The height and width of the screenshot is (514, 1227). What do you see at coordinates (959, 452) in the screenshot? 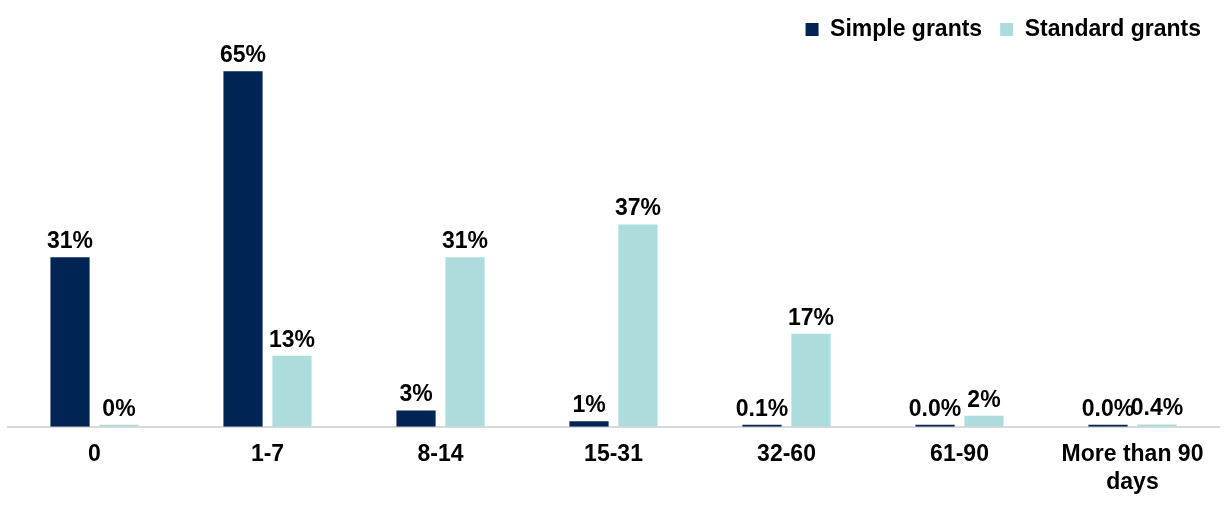
I see `x-tick-label: 61-90` at bounding box center [959, 452].